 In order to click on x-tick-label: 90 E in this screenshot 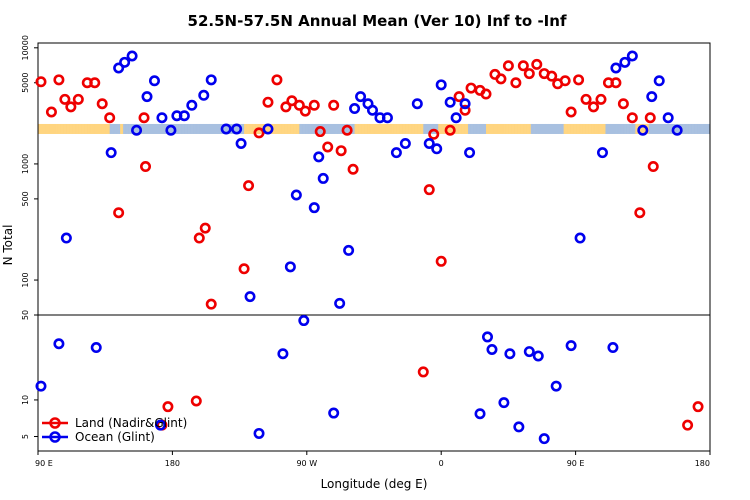, I will do `click(576, 463)`.